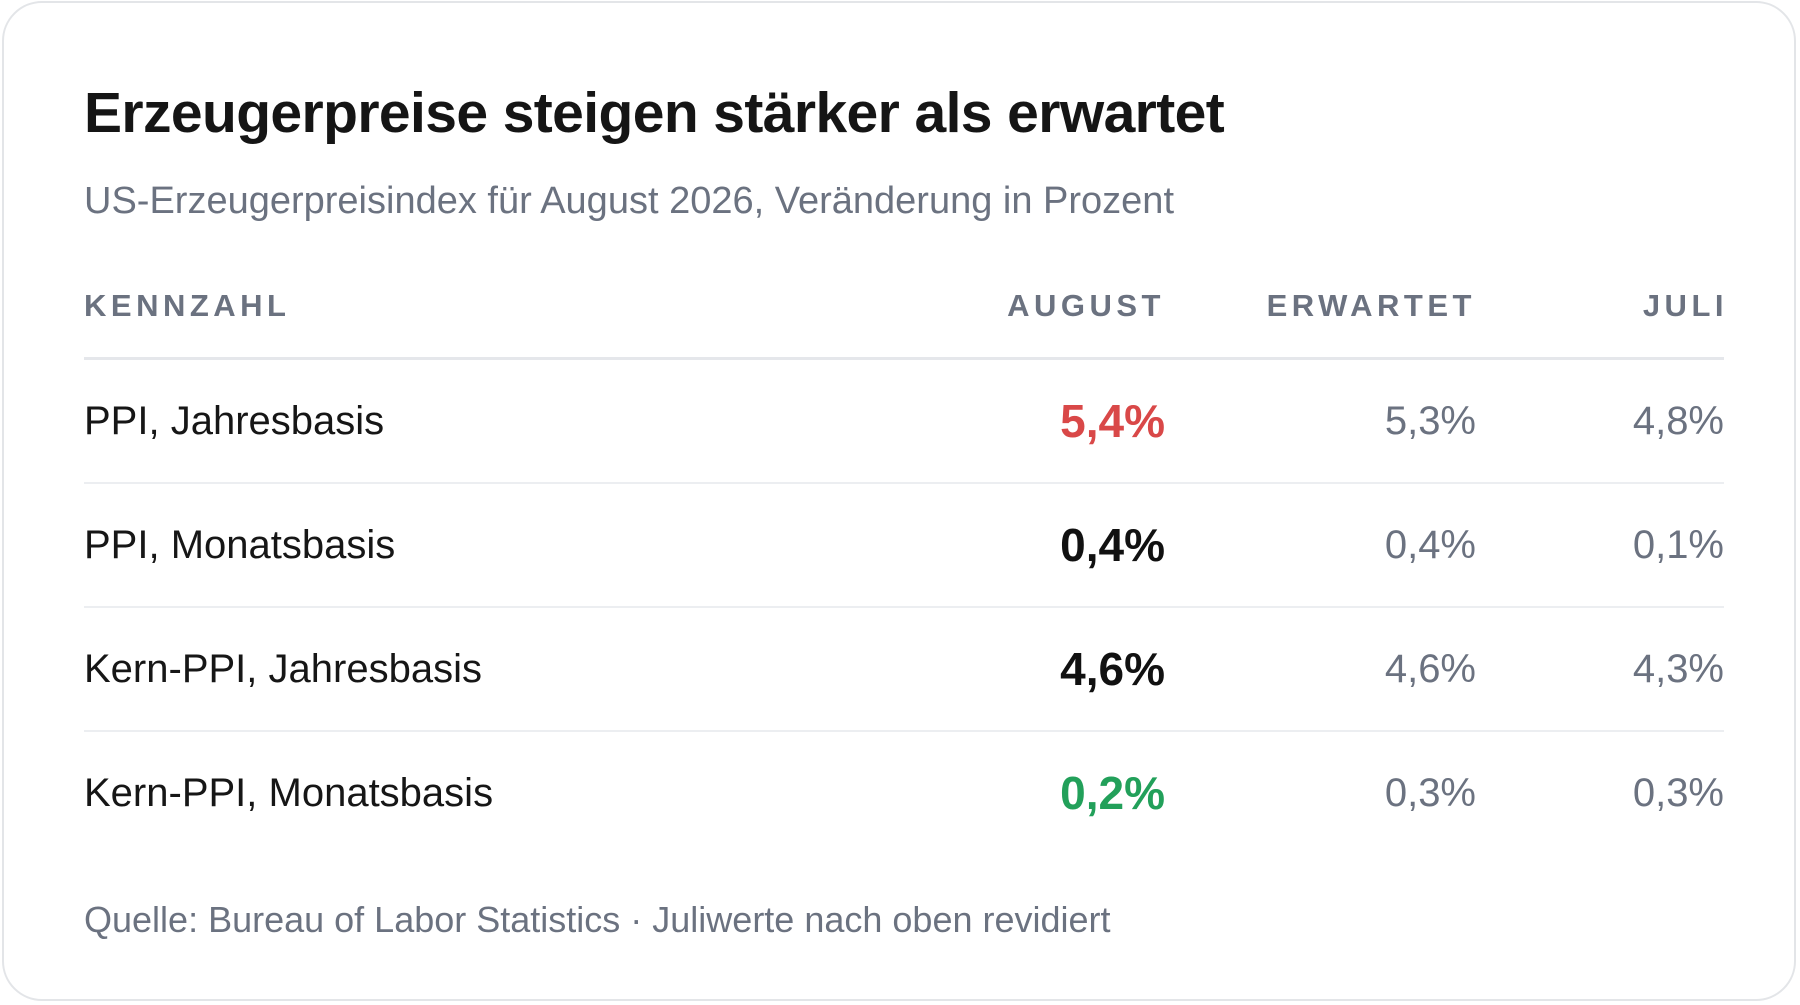 The image size is (1800, 1005). I want to click on row-label: Kern-PPI, Jahresbasis, so click(283, 669).